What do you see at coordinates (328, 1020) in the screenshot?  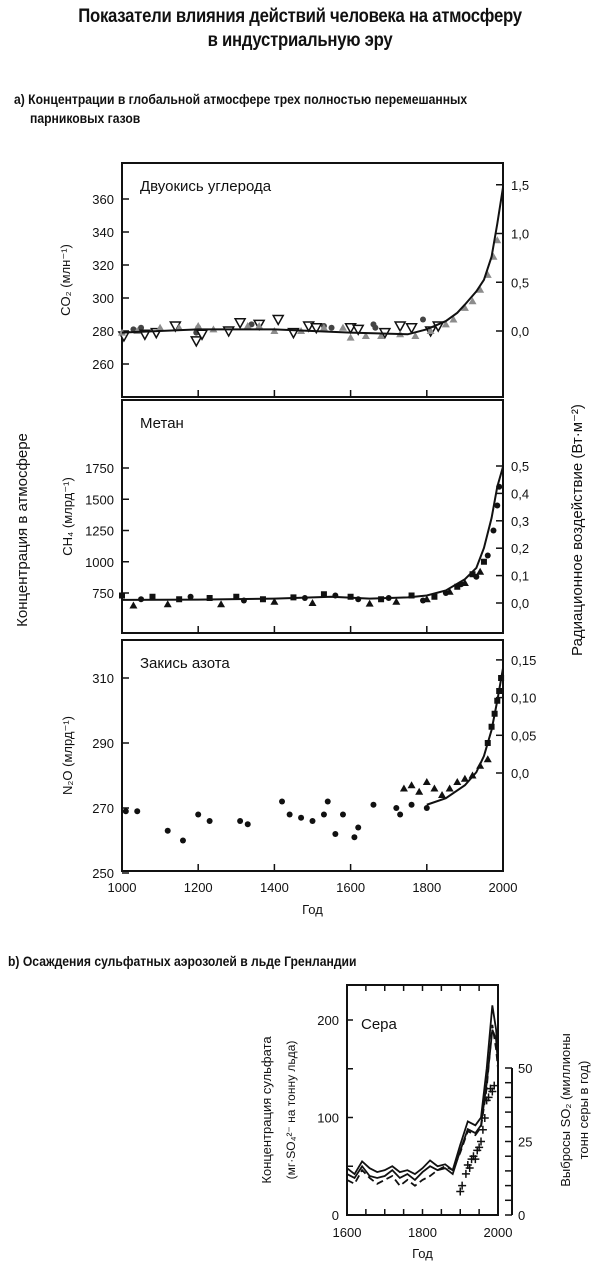 I see `y-tick-label: 200` at bounding box center [328, 1020].